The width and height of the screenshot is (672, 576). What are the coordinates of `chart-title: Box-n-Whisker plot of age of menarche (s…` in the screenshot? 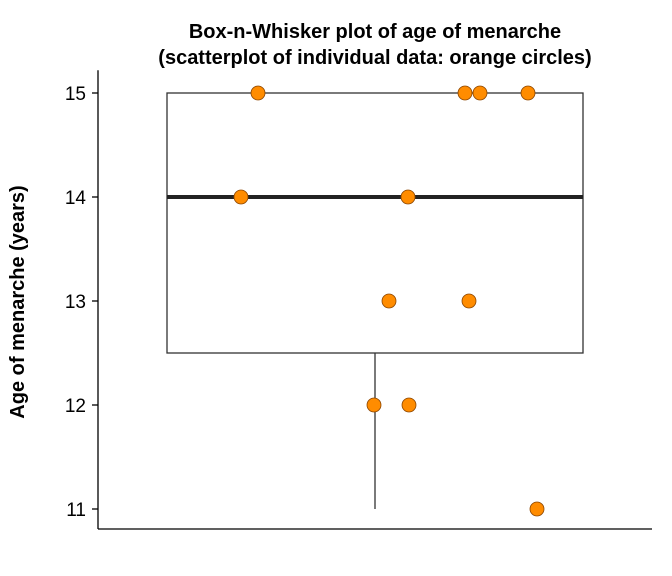 It's located at (374, 45).